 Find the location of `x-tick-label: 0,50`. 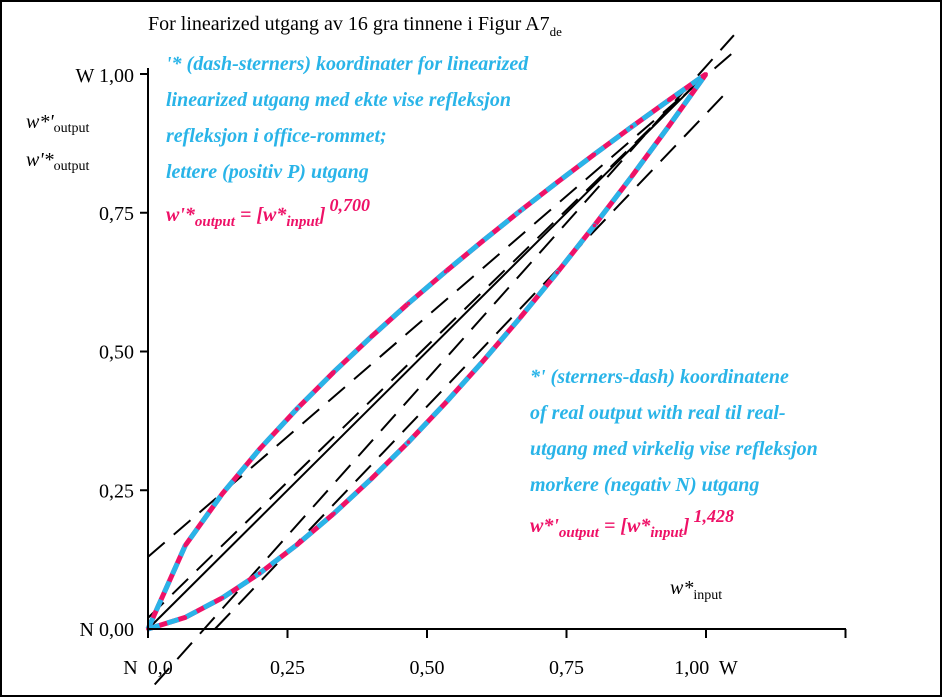

x-tick-label: 0,50 is located at coordinates (427, 668).